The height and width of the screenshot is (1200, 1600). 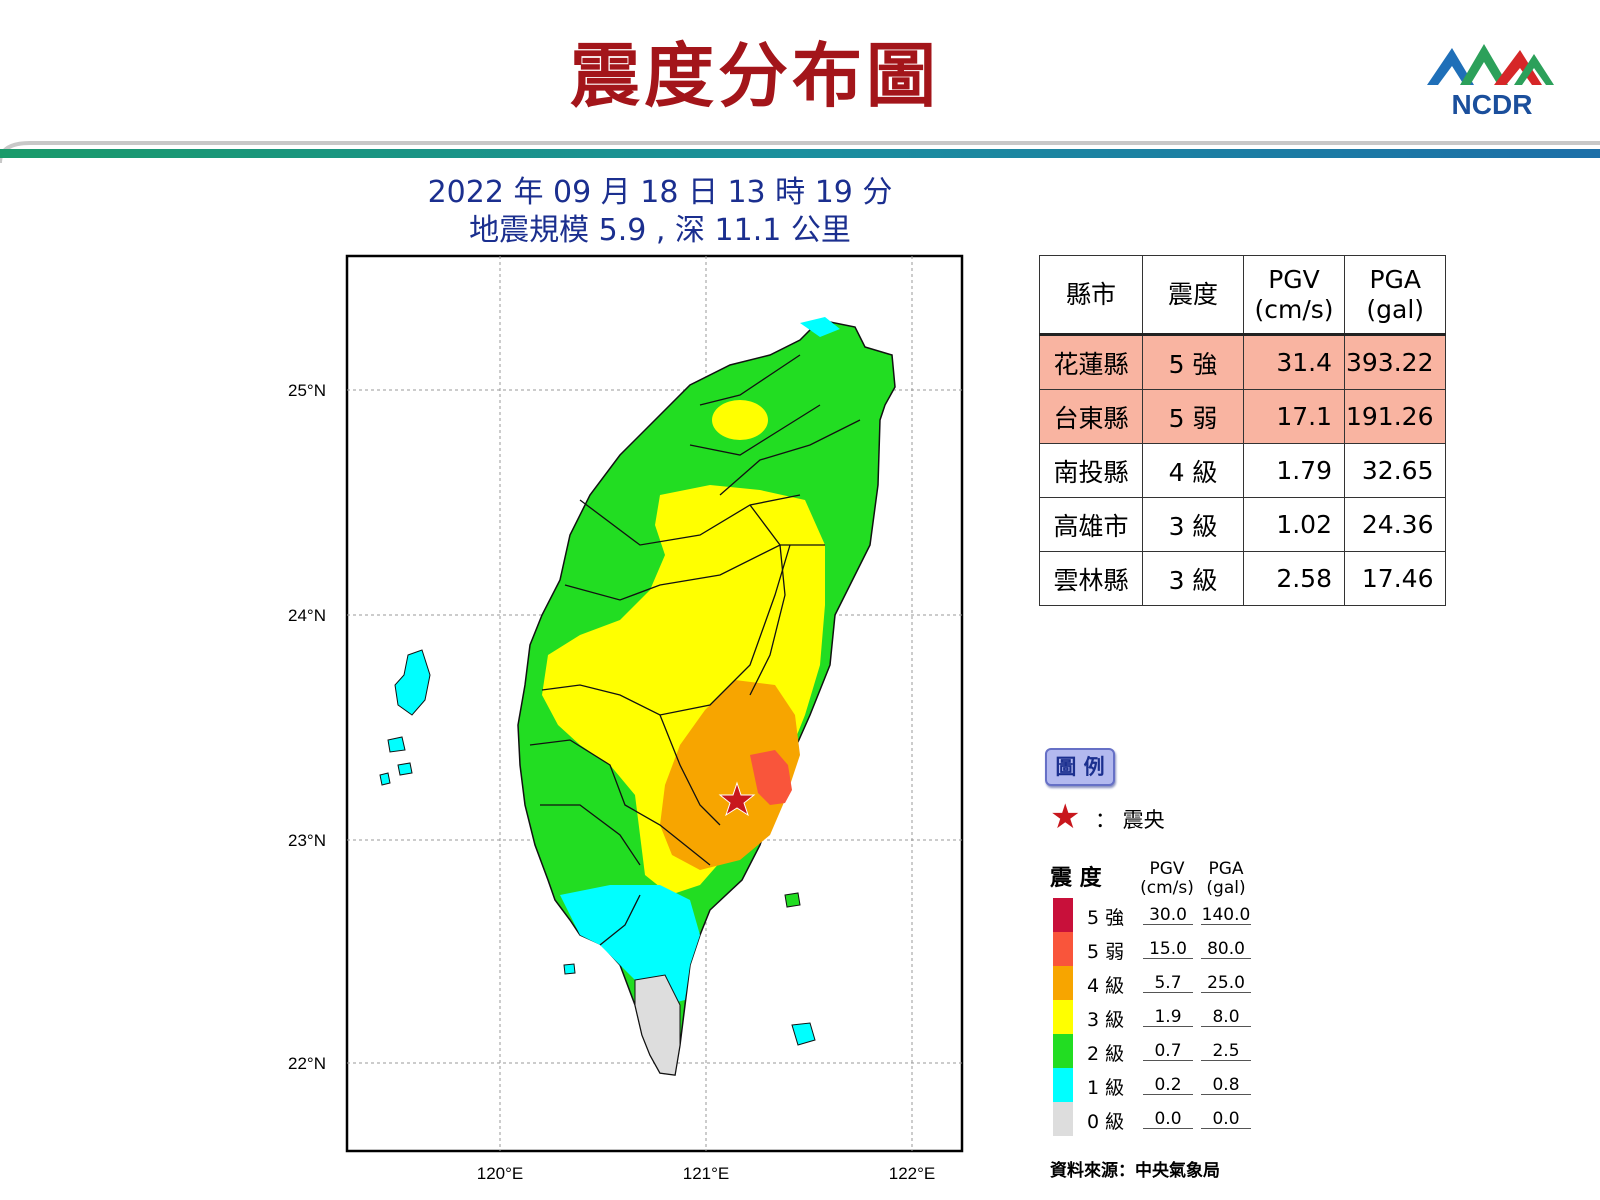 What do you see at coordinates (1243, 362) in the screenshot?
I see `table-row: 花蓮縣 5 強 31.4 393.22` at bounding box center [1243, 362].